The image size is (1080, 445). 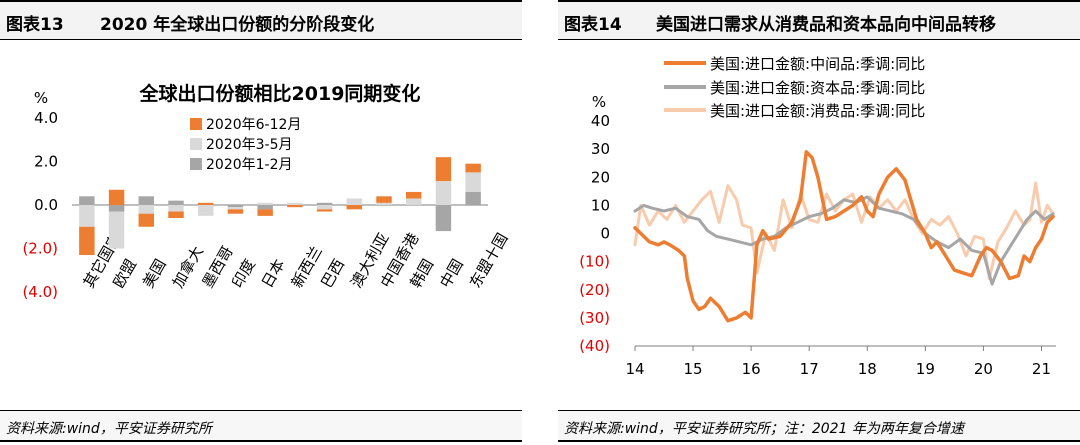 What do you see at coordinates (280, 93) in the screenshot?
I see `chart-title: 全球出口份额相比2019同期变化` at bounding box center [280, 93].